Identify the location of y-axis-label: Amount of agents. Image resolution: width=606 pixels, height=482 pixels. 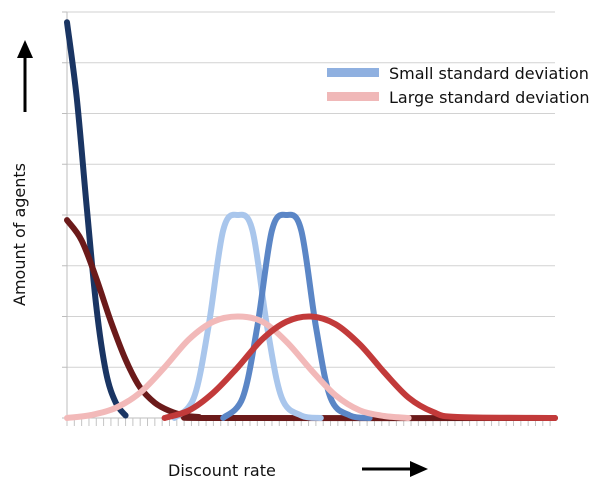
(19, 234).